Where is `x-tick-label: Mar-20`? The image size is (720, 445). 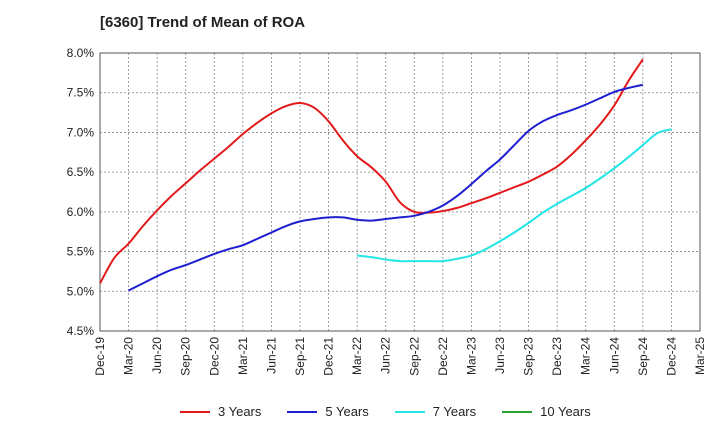 x-tick-label: Mar-20 is located at coordinates (129, 356).